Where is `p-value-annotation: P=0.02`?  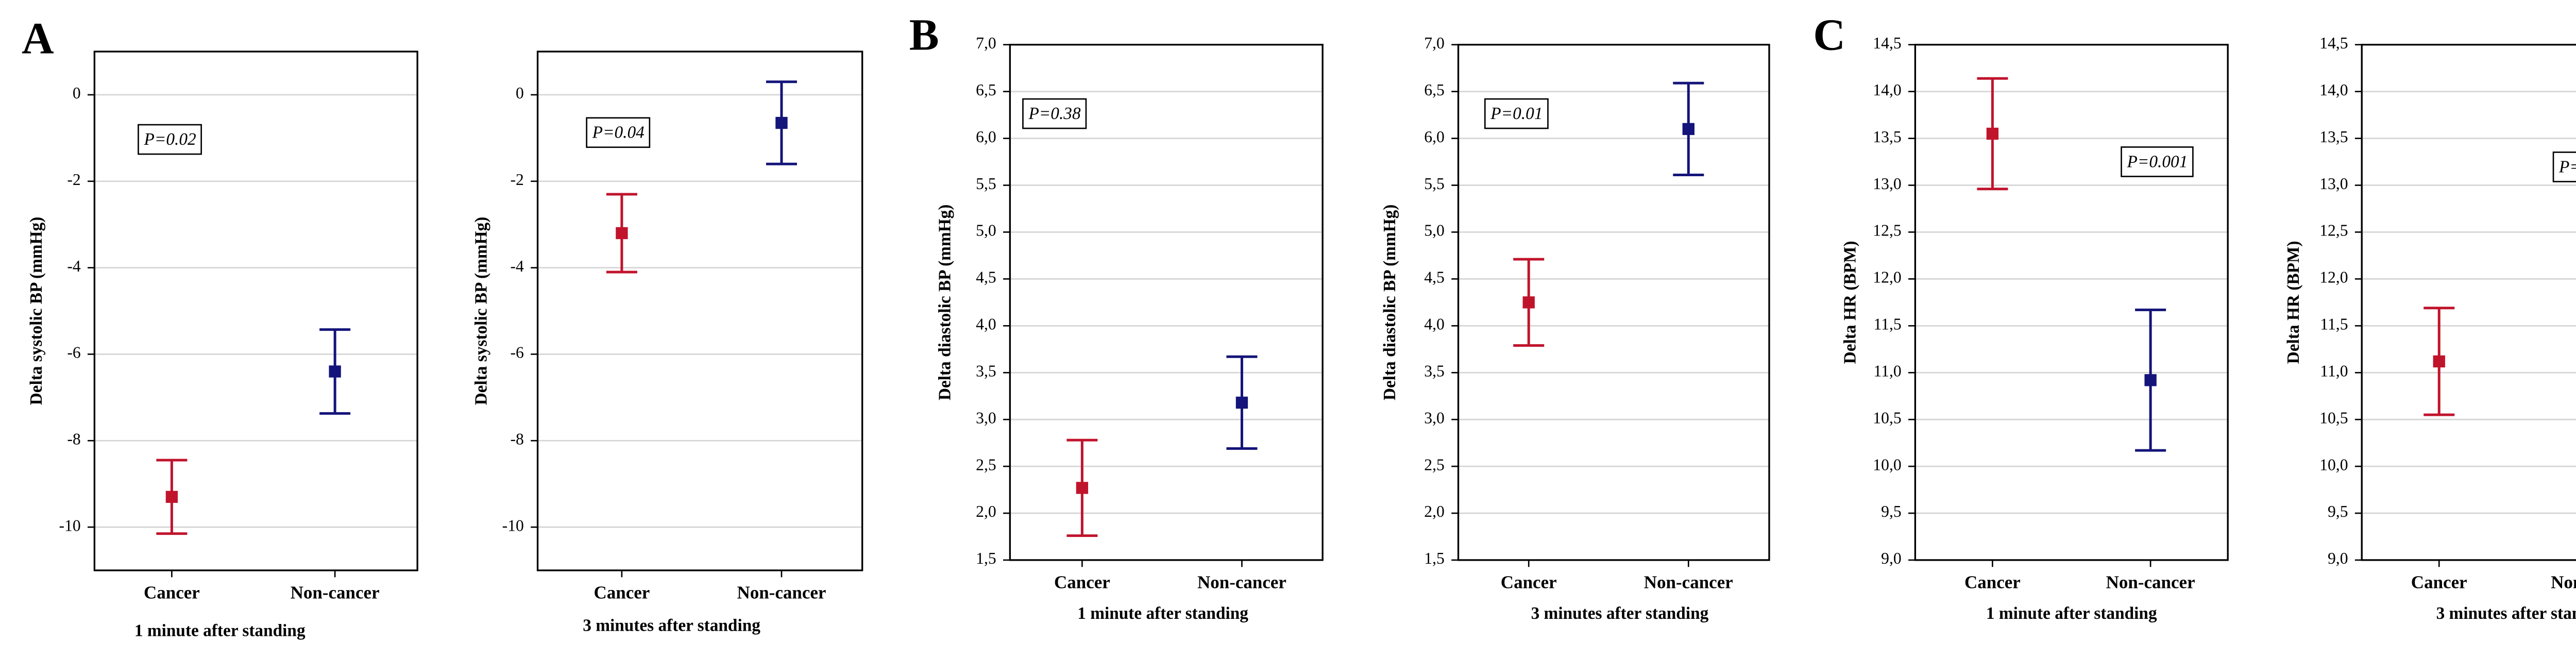 p-value-annotation: P=0.02 is located at coordinates (169, 139).